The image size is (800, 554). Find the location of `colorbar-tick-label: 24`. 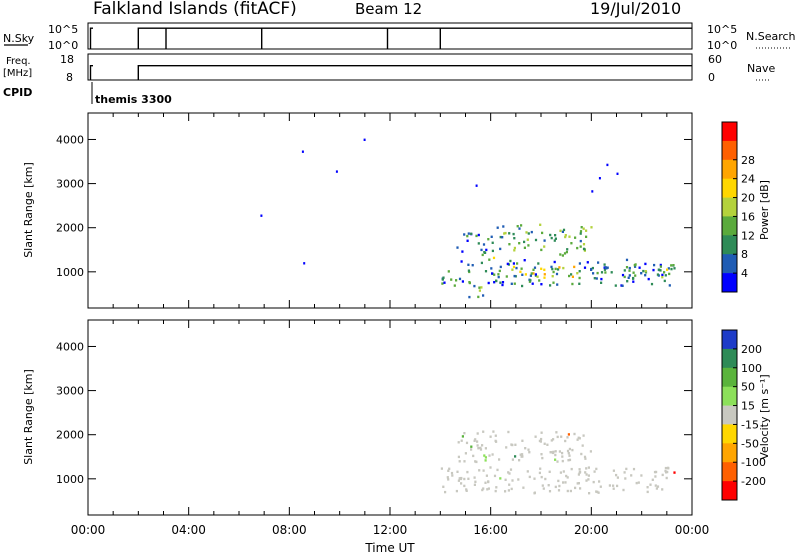

colorbar-tick-label: 24 is located at coordinates (748, 179).